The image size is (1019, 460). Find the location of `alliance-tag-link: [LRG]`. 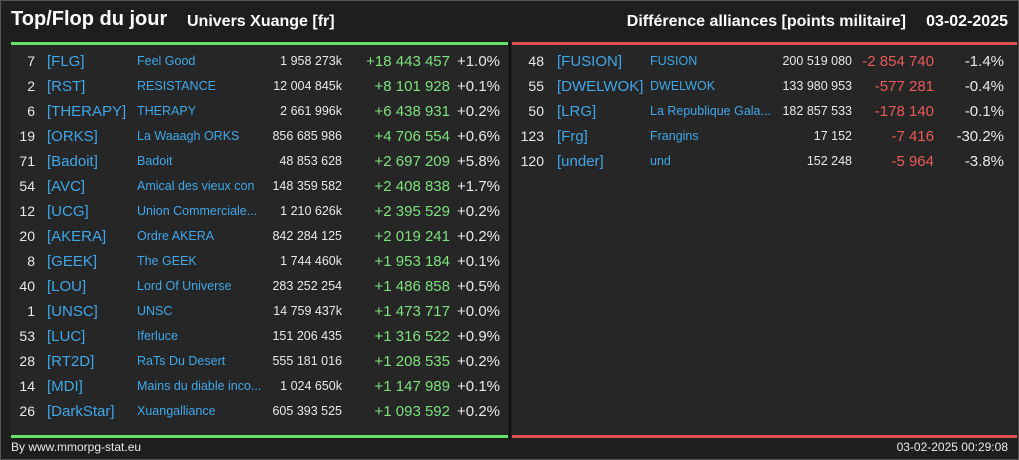

alliance-tag-link: [LRG] is located at coordinates (577, 111).